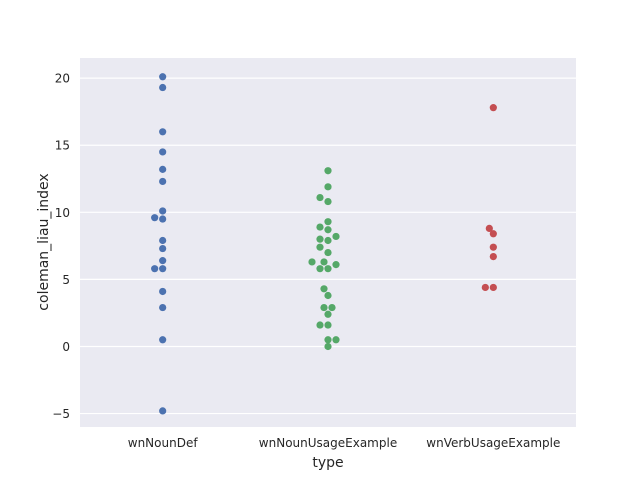 Image resolution: width=640 pixels, height=484 pixels. Describe the element at coordinates (62, 79) in the screenshot. I see `y-tick-label: 20` at that location.